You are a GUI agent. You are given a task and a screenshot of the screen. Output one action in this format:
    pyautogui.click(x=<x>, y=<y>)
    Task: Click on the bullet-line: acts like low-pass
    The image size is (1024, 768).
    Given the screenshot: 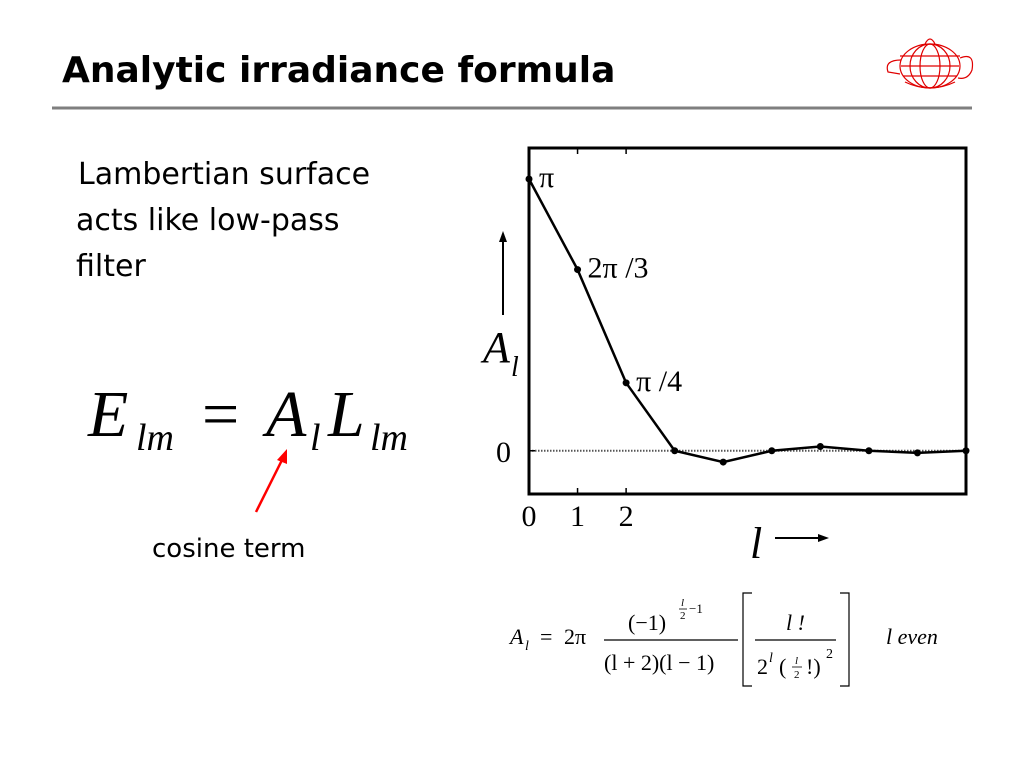 What is the action you would take?
    pyautogui.click(x=208, y=220)
    